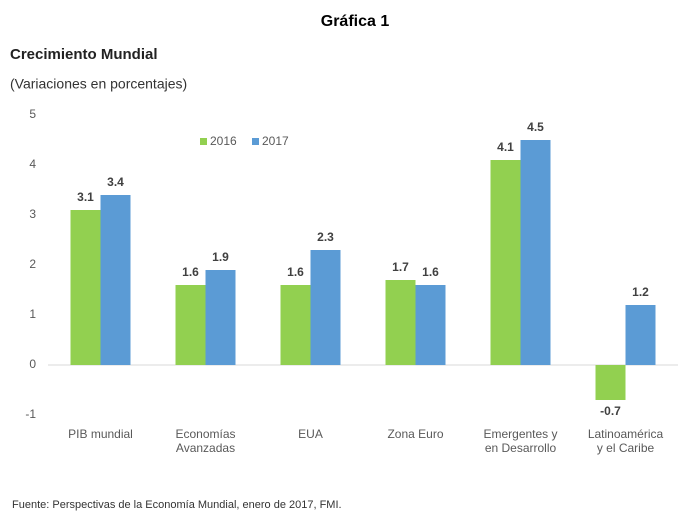 The image size is (692, 516). I want to click on y-tick-label: 0, so click(32, 364).